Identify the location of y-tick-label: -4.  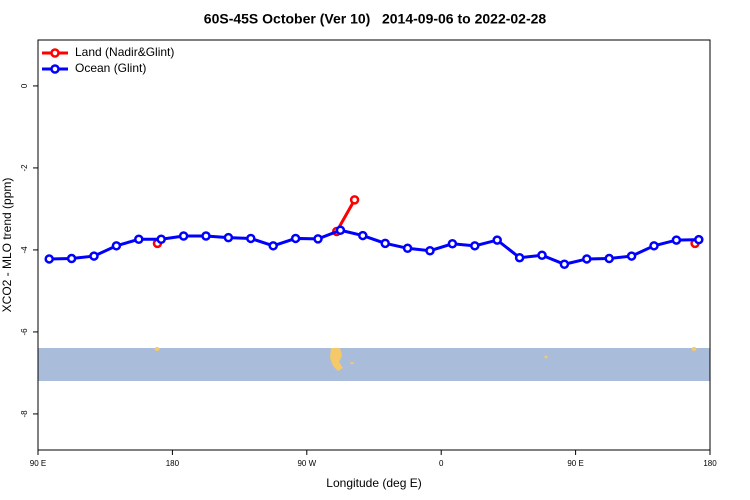
(24, 250).